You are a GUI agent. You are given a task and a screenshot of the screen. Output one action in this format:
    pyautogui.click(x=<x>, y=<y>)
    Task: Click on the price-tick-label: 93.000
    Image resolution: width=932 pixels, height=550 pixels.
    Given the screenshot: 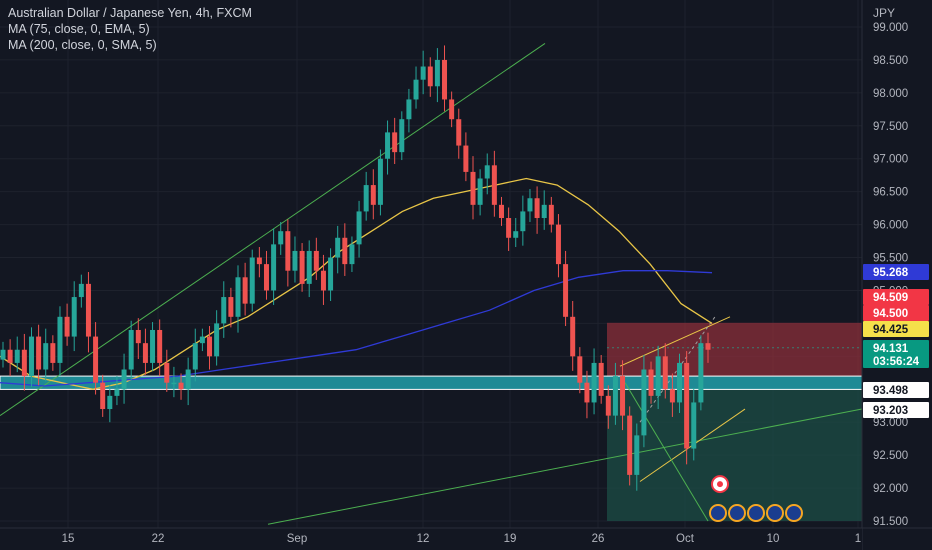 What is the action you would take?
    pyautogui.click(x=890, y=423)
    